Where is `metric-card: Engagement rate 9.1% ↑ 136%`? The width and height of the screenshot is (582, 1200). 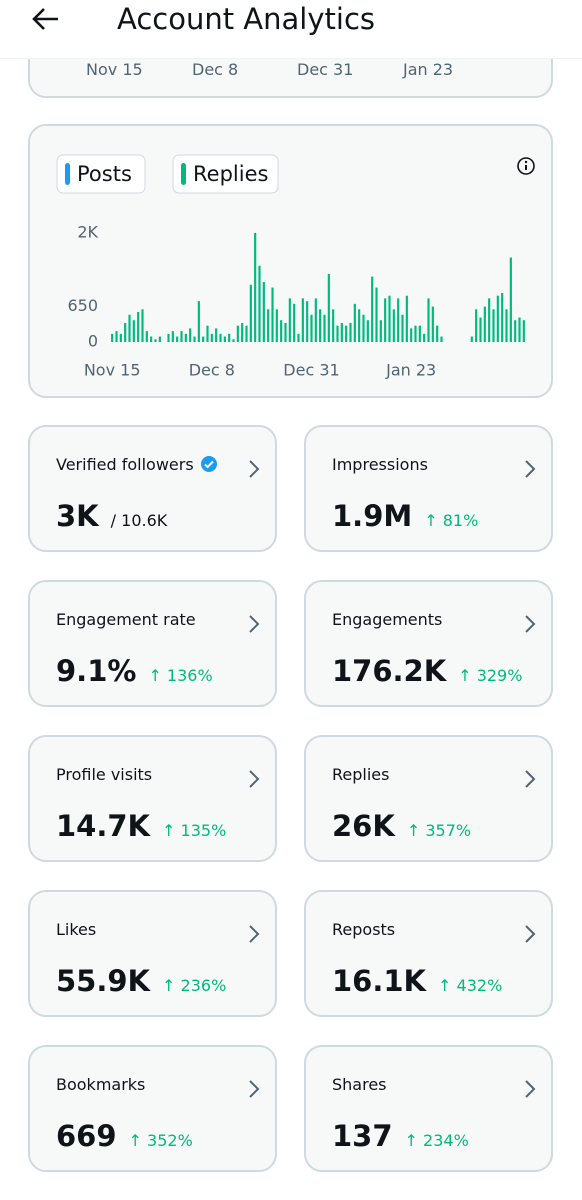 metric-card: Engagement rate 9.1% ↑ 136% is located at coordinates (152, 643).